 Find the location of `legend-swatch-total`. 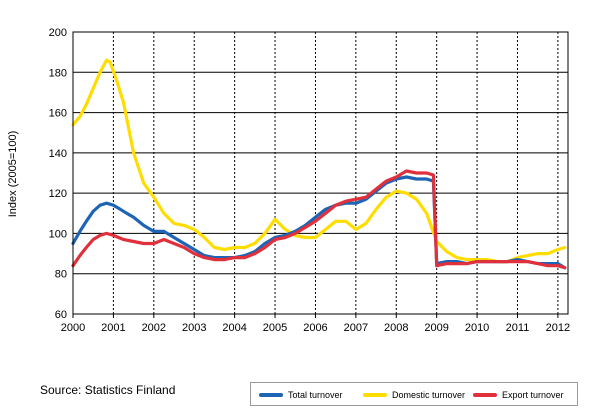

legend-swatch-total is located at coordinates (271, 395).